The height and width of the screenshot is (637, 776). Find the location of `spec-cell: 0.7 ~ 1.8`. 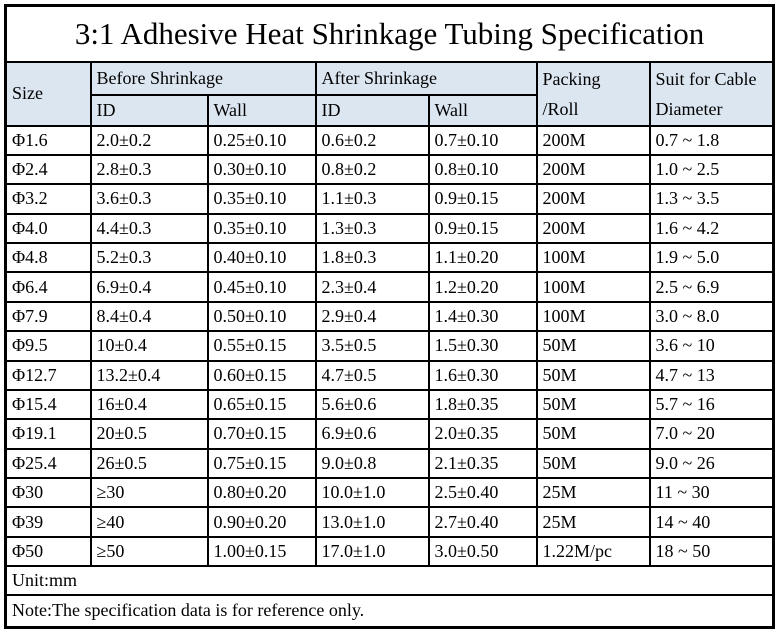

spec-cell: 0.7 ~ 1.8 is located at coordinates (711, 140).